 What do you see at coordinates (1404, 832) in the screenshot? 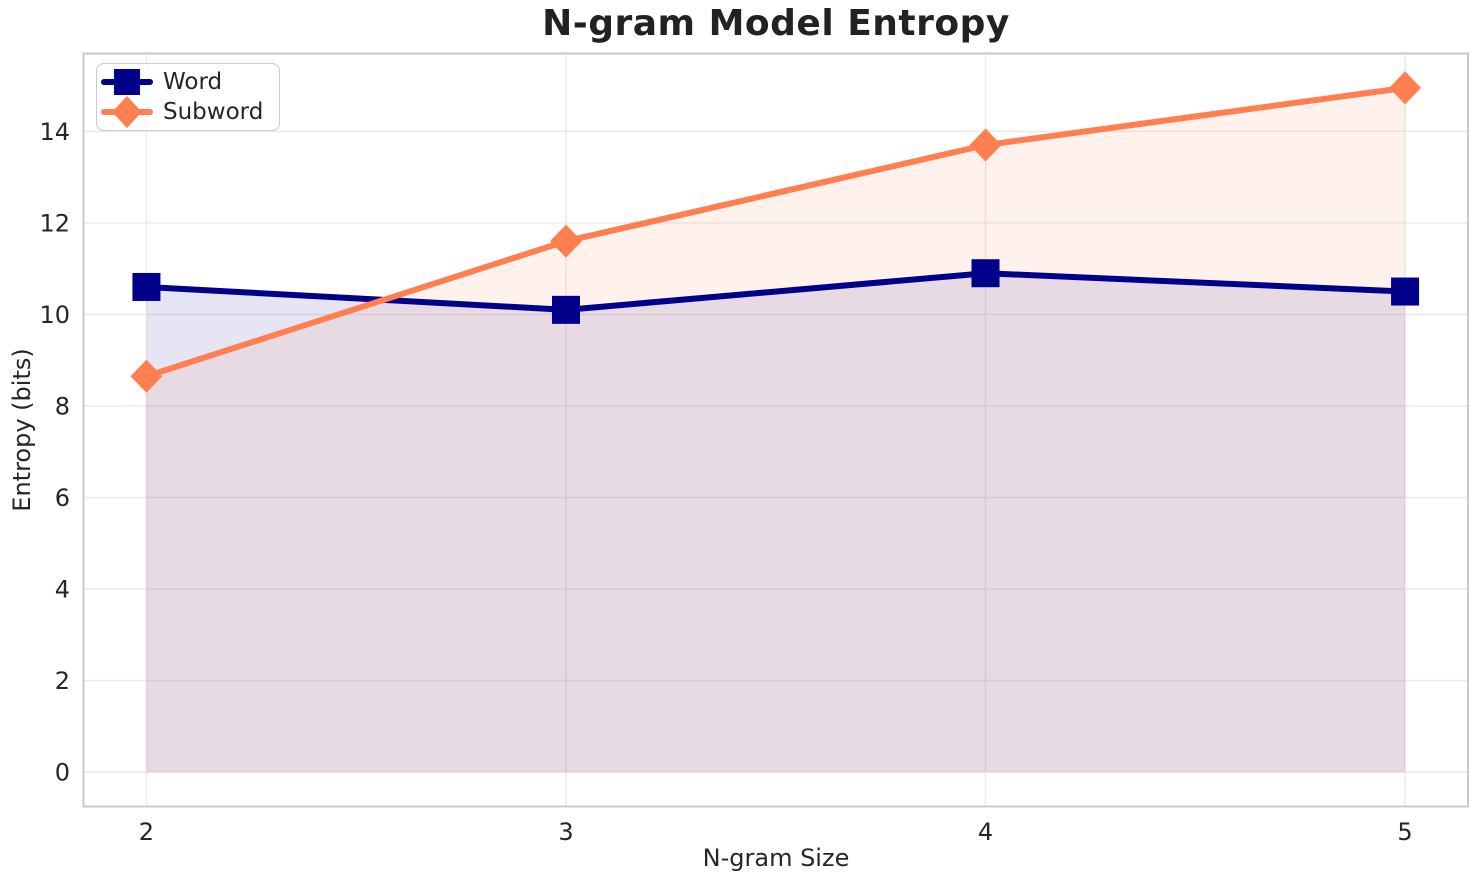
I see `x-tick-label: 5` at bounding box center [1404, 832].